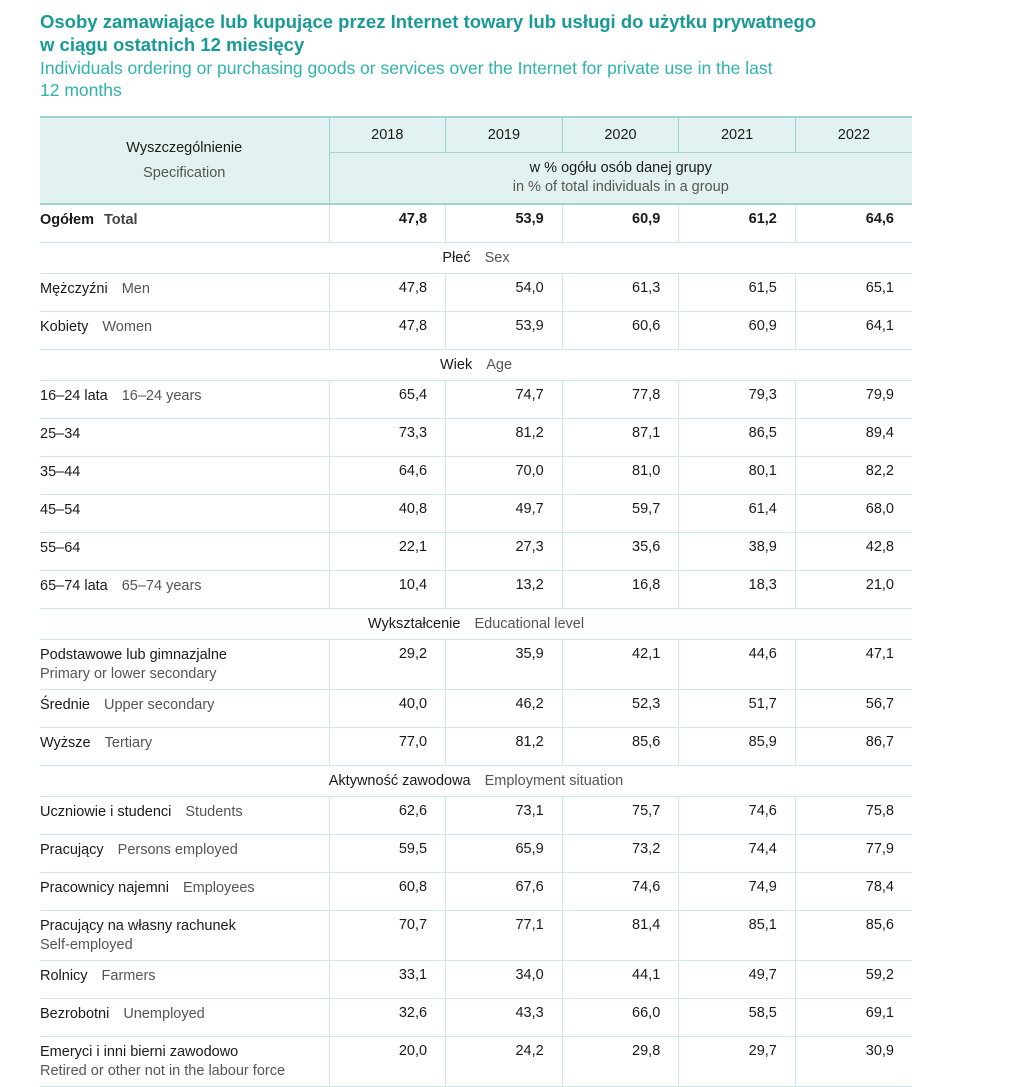 The height and width of the screenshot is (1087, 1012). What do you see at coordinates (620, 513) in the screenshot?
I see `table-cell: 59,7` at bounding box center [620, 513].